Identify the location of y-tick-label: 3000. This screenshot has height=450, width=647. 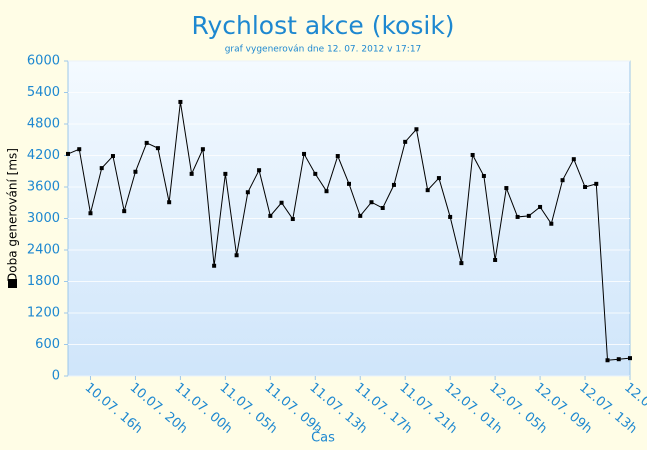
(43, 218).